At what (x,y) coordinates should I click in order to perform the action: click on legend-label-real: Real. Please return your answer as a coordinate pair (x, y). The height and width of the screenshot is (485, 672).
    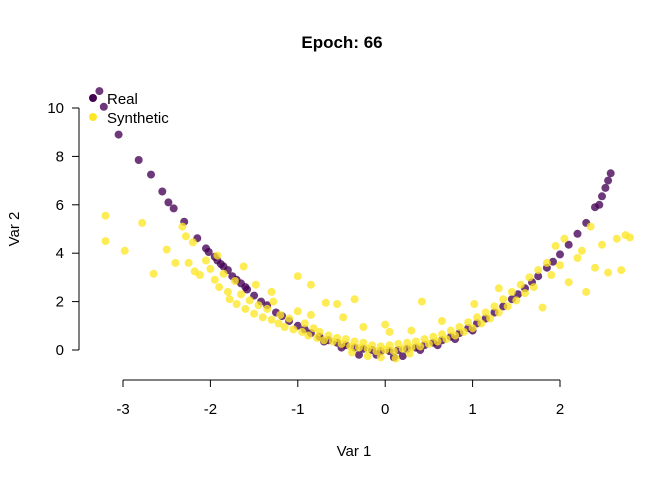
    Looking at the image, I should click on (122, 99).